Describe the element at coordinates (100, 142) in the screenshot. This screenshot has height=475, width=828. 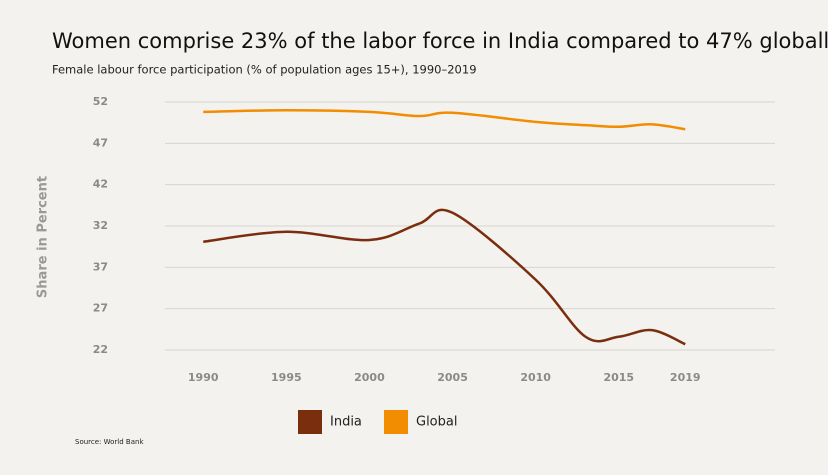
I see `y-tick-label: 47` at that location.